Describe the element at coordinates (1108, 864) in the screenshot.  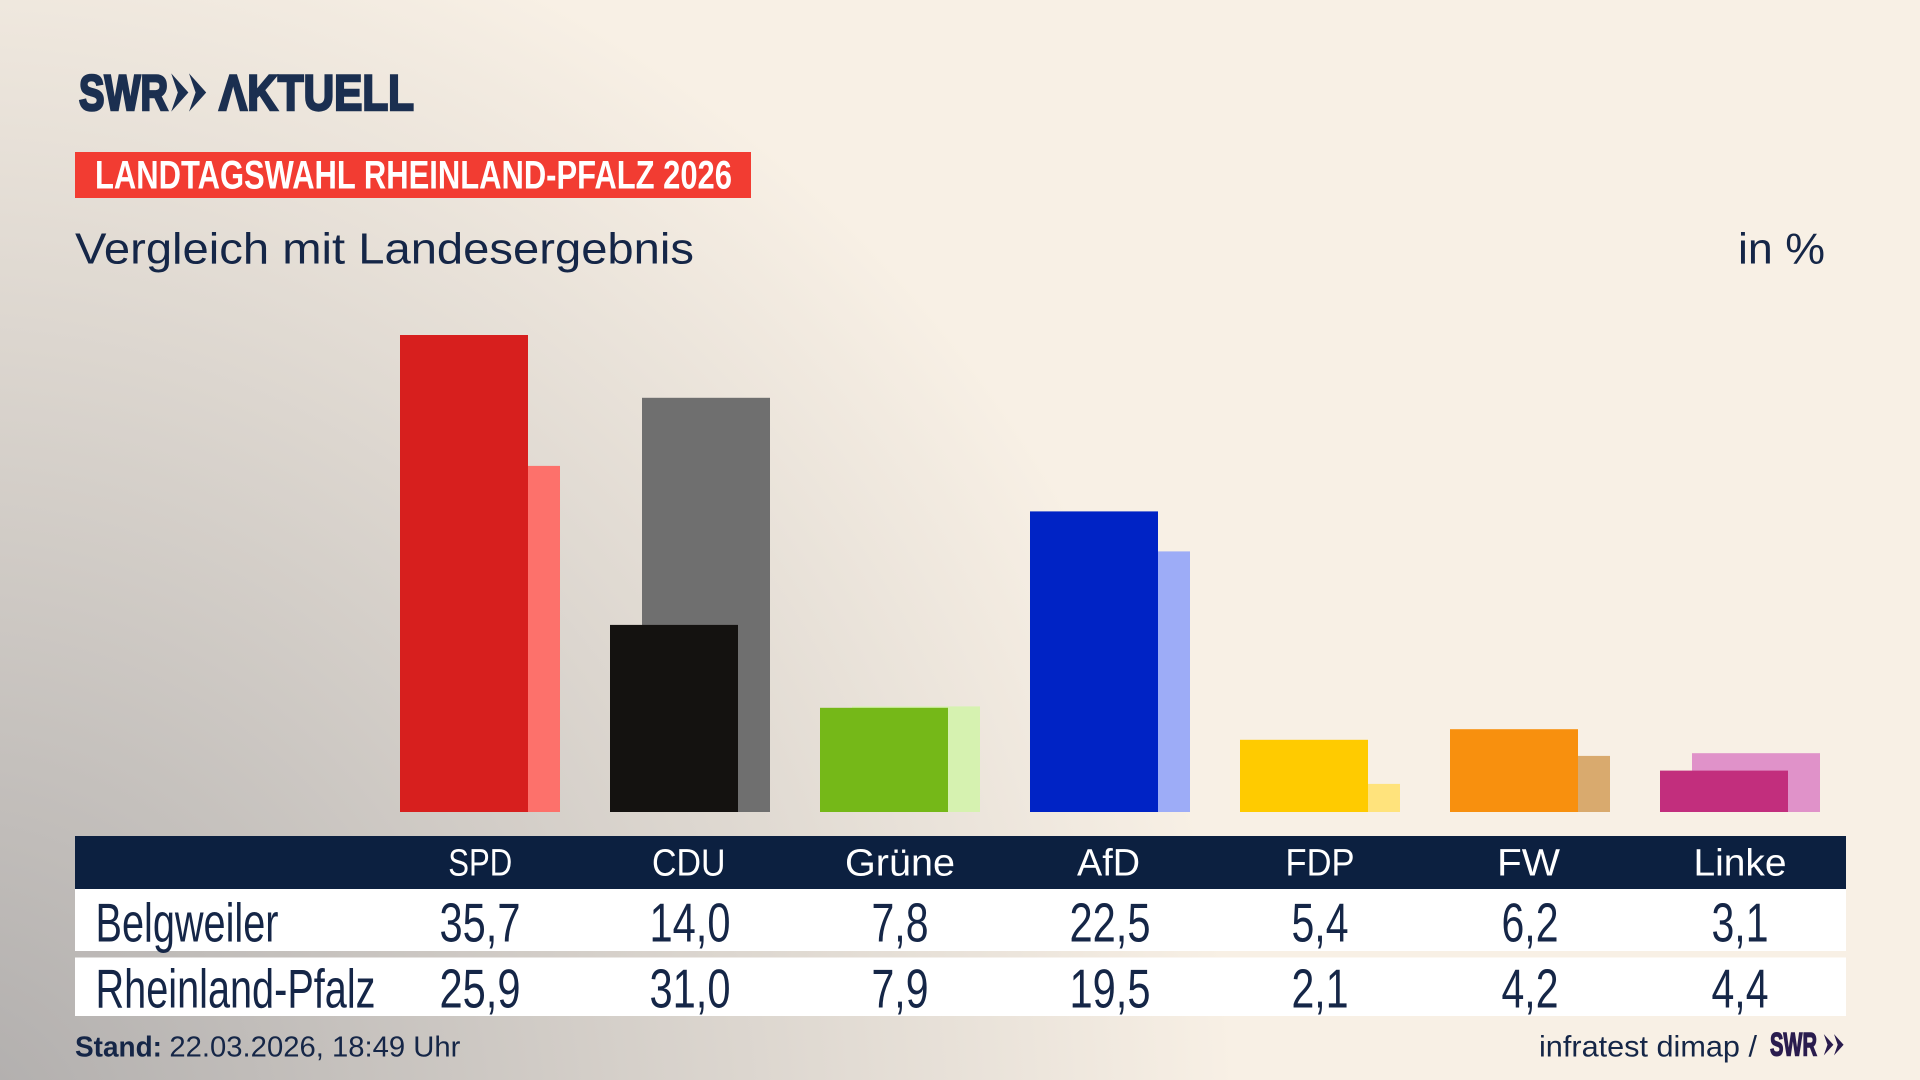
I see `svg-text: AfD` at that location.